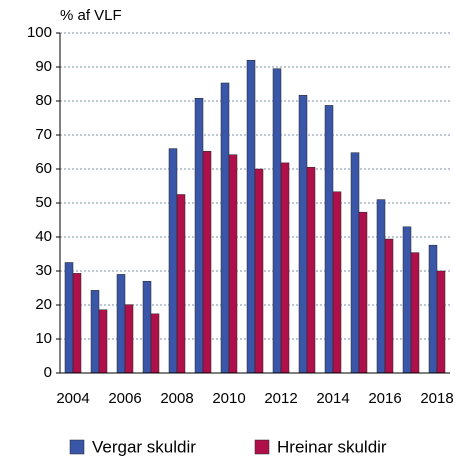 Image resolution: width=457 pixels, height=465 pixels. I want to click on x-tick-label: 2008, so click(176, 398).